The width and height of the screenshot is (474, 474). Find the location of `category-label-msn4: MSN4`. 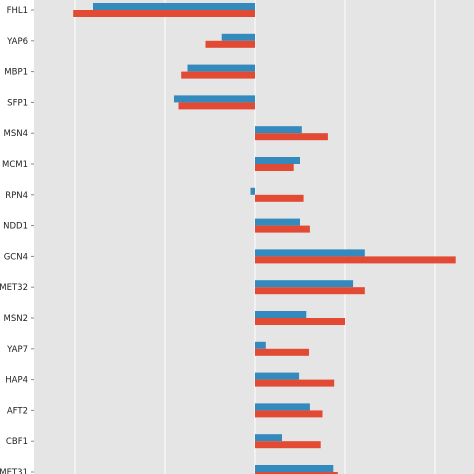

category-label-msn4: MSN4 is located at coordinates (16, 134).